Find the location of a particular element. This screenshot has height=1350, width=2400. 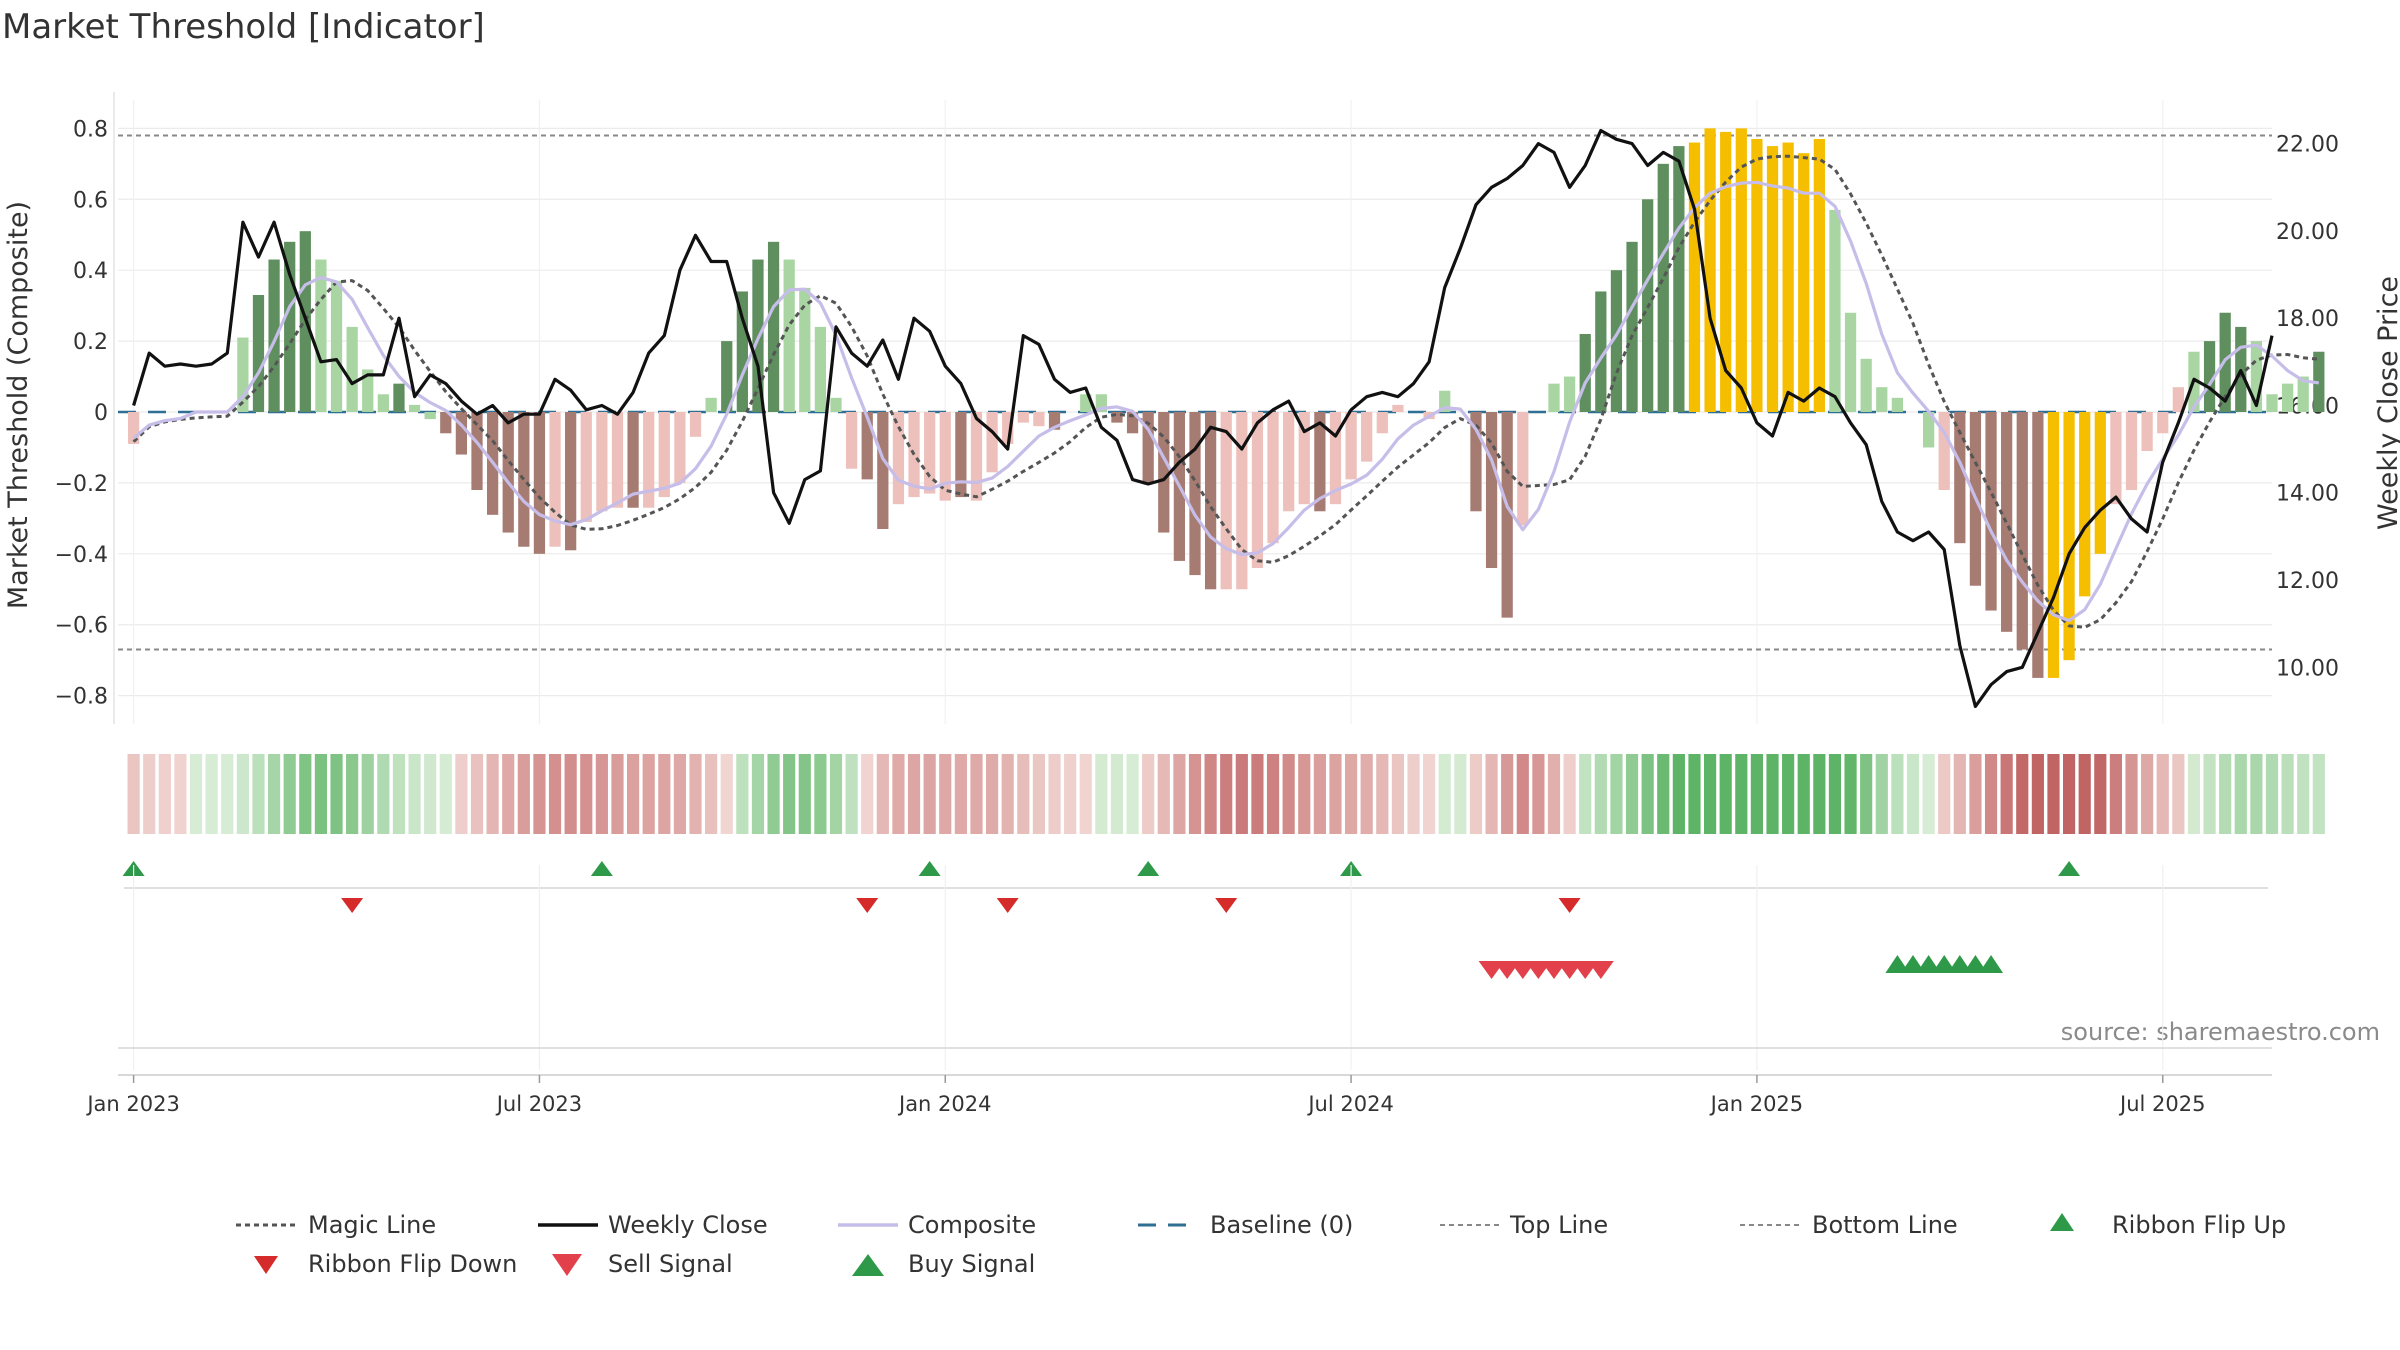

y-ticks-left: 0.8 0.6 0.4 0.2 0 −0.2 −0.4 −0.6 −0.8 is located at coordinates (81, 413).